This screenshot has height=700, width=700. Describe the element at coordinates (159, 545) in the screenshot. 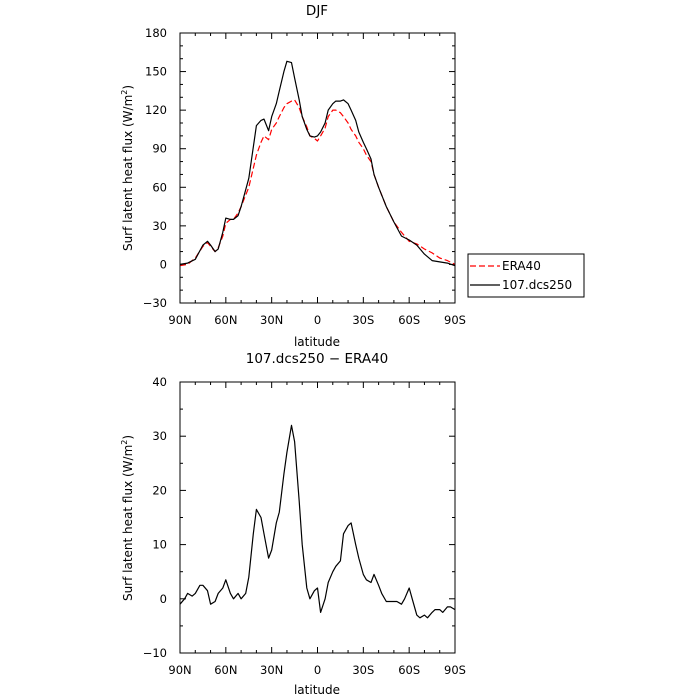

I see `y-tick-label: 10` at that location.